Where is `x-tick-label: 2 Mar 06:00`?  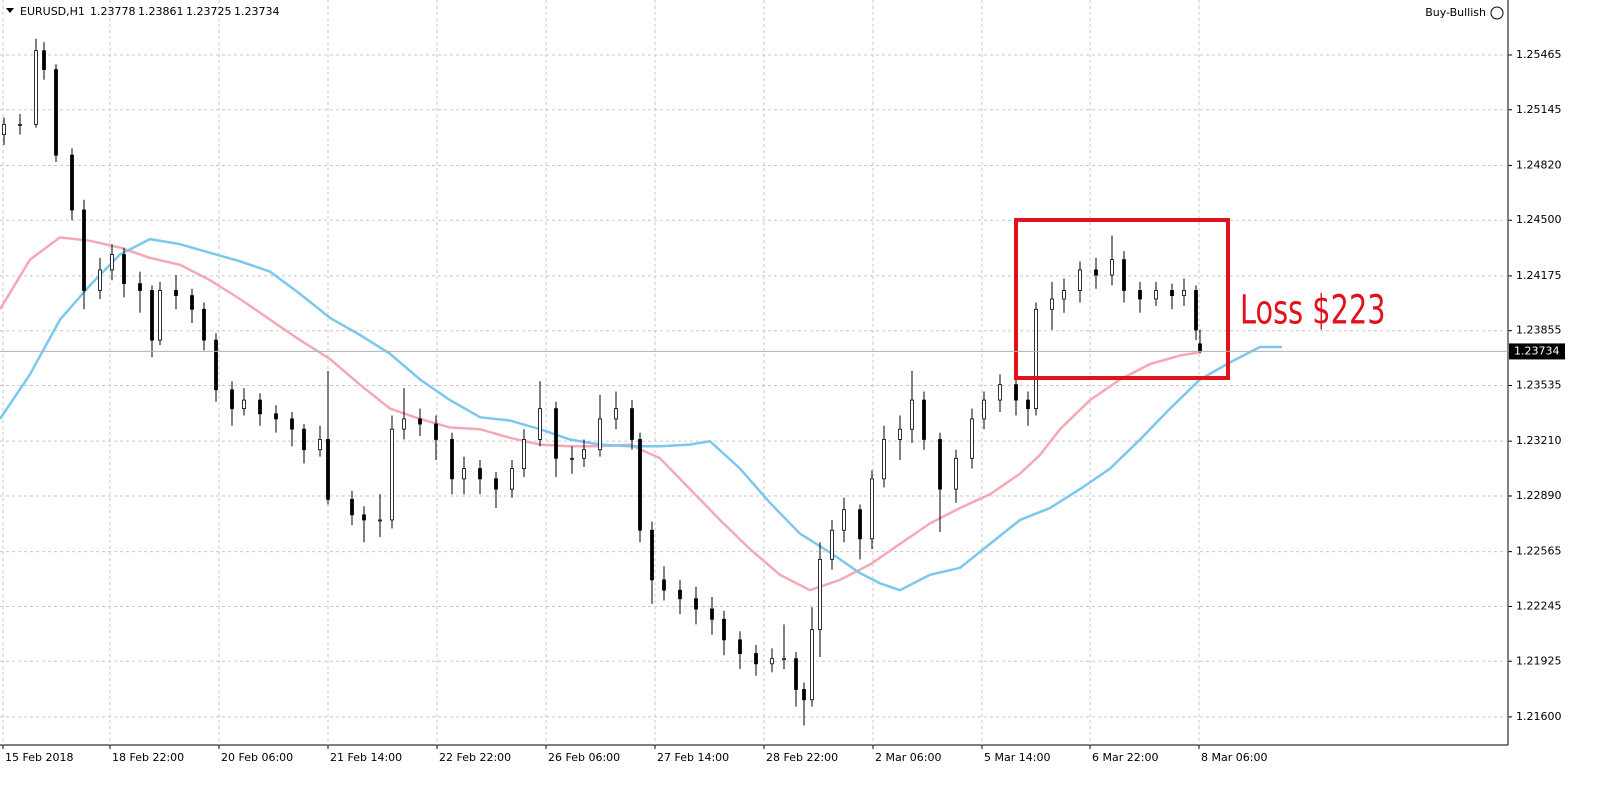 x-tick-label: 2 Mar 06:00 is located at coordinates (908, 757).